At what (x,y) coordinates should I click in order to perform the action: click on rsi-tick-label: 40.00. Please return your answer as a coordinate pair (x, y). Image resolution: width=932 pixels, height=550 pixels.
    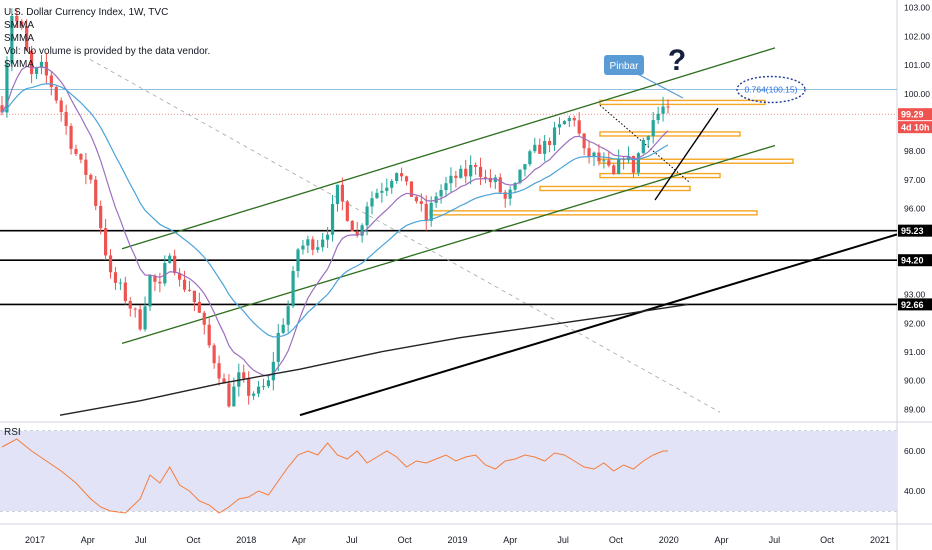
    Looking at the image, I should click on (915, 491).